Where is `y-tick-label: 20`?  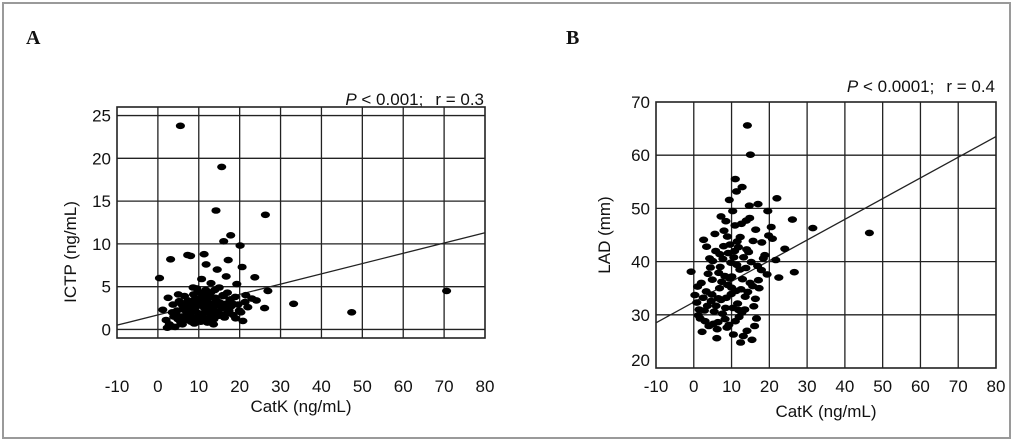 y-tick-label: 20 is located at coordinates (640, 360).